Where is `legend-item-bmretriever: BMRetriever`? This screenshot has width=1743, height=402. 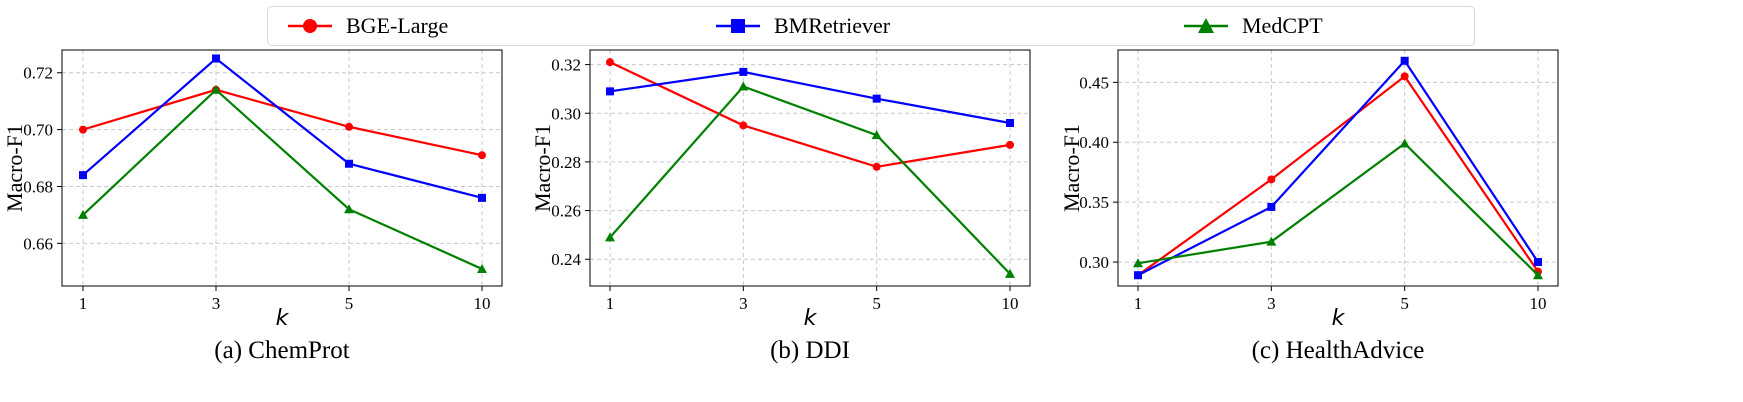
legend-item-bmretriever: BMRetriever is located at coordinates (803, 26).